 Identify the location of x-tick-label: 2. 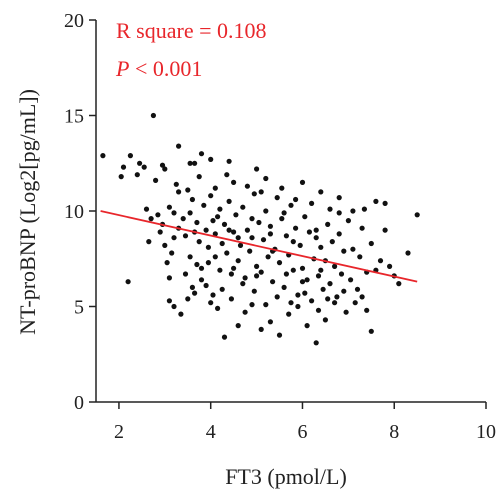
(119, 432).